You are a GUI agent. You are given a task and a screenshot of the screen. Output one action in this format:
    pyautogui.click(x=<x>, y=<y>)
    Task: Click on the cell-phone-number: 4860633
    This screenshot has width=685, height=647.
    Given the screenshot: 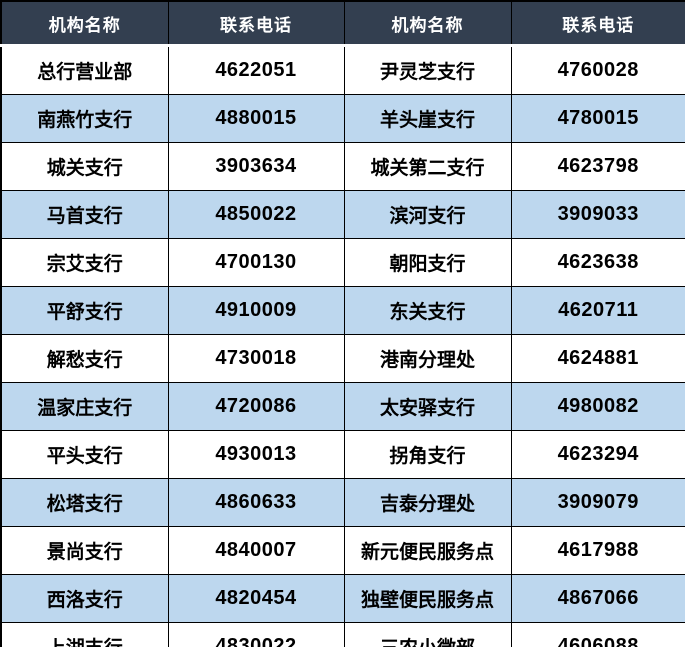 What is the action you would take?
    pyautogui.click(x=256, y=502)
    